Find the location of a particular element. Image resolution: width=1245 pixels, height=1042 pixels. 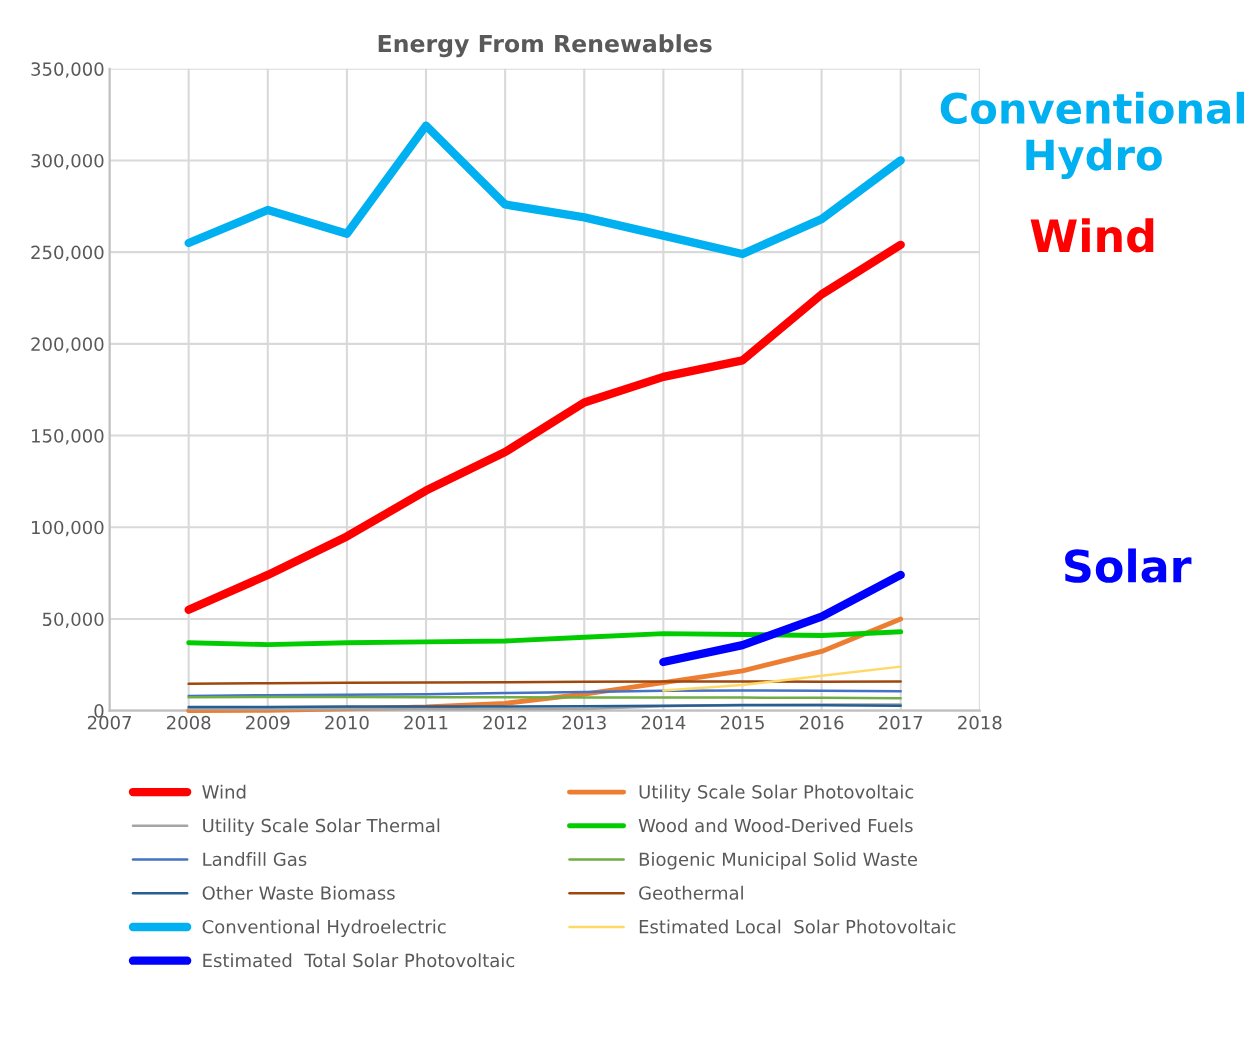

text: Solar is located at coordinates (1128, 565).